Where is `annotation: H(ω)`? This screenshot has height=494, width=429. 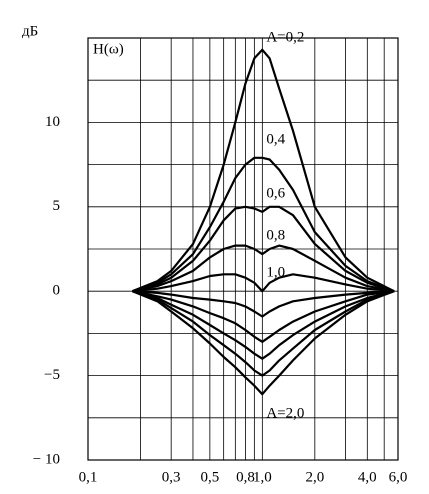 annotation: H(ω) is located at coordinates (108, 49).